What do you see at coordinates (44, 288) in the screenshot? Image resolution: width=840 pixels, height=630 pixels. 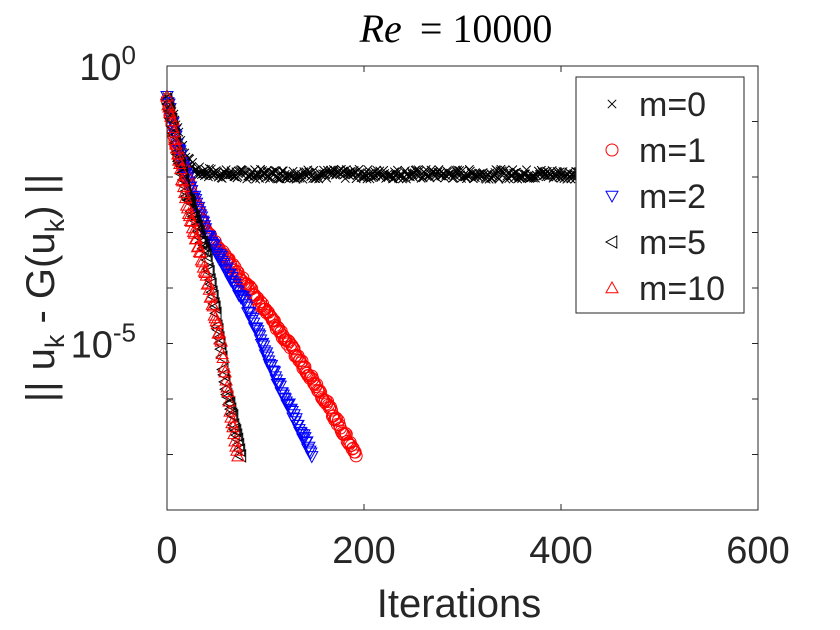 I see `y-axis-label: || uk - G(uk) ||` at bounding box center [44, 288].